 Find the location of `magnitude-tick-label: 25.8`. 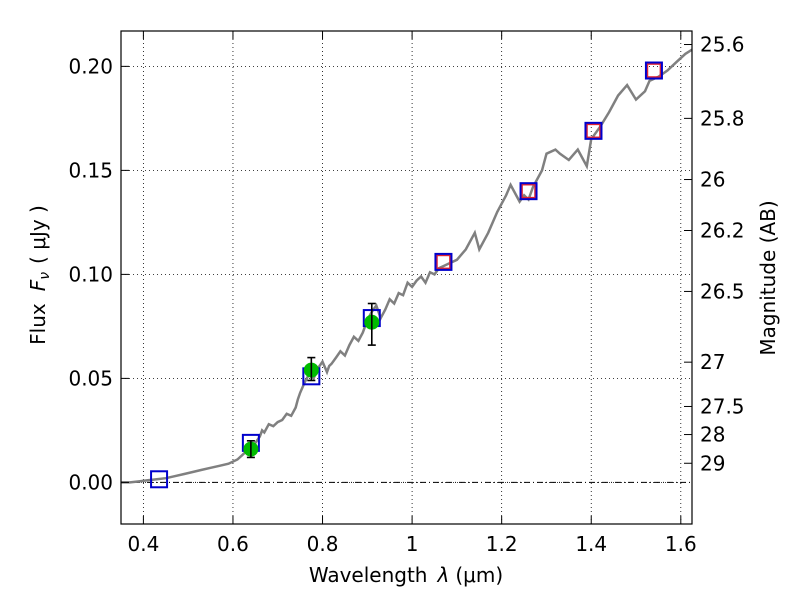

magnitude-tick-label: 25.8 is located at coordinates (722, 118).